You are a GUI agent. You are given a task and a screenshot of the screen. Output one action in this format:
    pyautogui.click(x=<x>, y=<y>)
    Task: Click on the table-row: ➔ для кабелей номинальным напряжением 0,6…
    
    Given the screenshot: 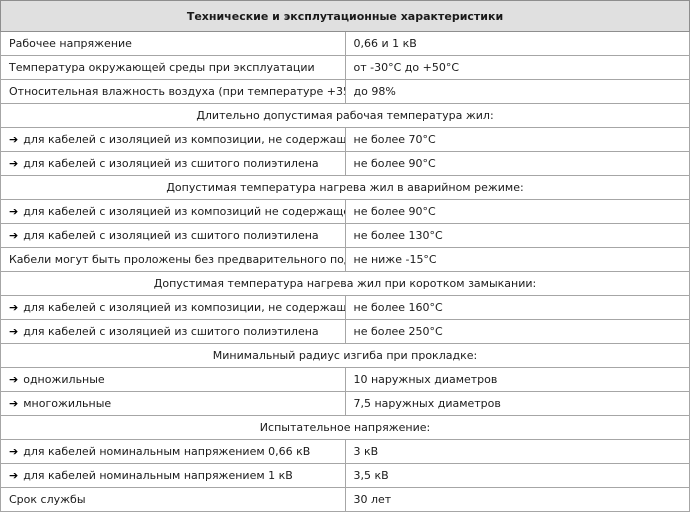 What is the action you would take?
    pyautogui.click(x=345, y=451)
    